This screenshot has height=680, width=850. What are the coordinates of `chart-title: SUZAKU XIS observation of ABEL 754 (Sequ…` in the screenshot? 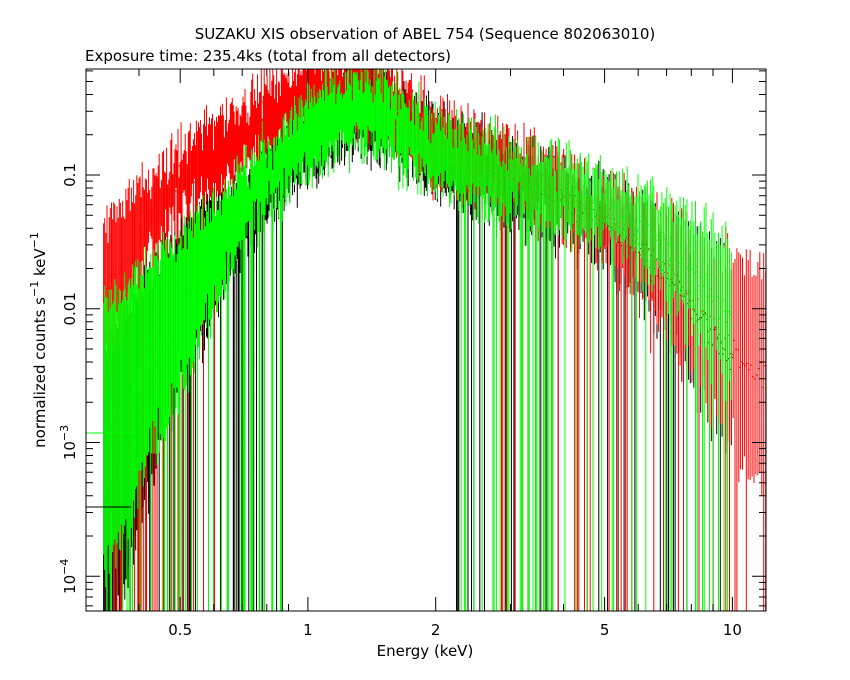 It's located at (425, 34).